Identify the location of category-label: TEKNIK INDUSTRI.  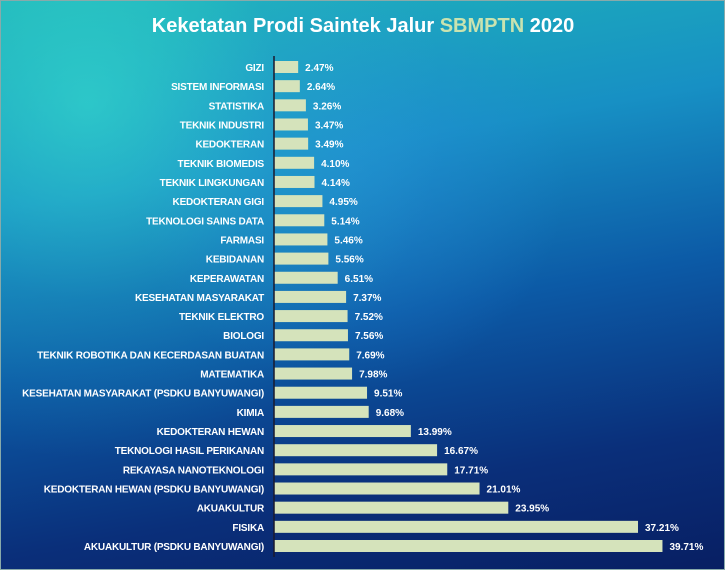
(222, 125).